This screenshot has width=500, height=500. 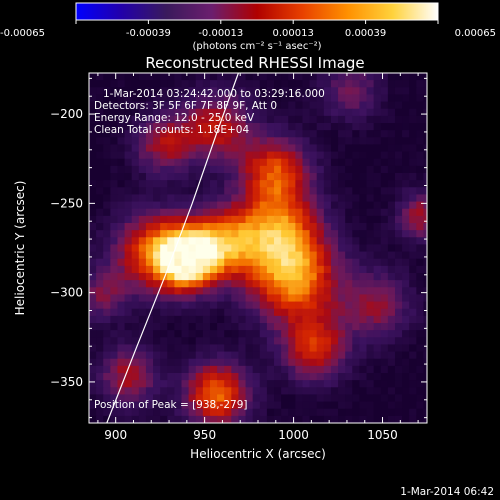 I want to click on chart-title: Reconstructed RHESSI Image, so click(x=254, y=63).